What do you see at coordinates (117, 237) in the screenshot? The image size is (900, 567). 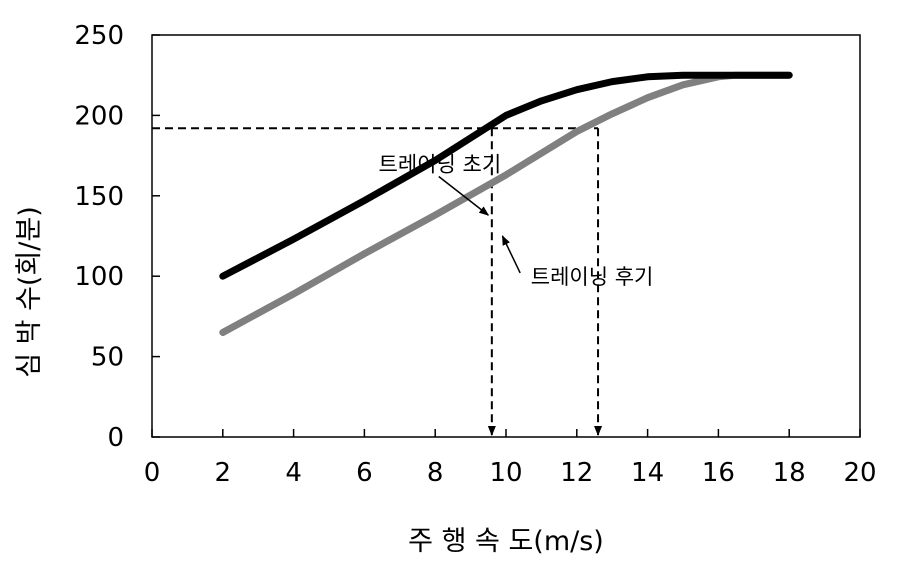 I see `y-axis-ticks: 0 50 100 150 200 250` at bounding box center [117, 237].